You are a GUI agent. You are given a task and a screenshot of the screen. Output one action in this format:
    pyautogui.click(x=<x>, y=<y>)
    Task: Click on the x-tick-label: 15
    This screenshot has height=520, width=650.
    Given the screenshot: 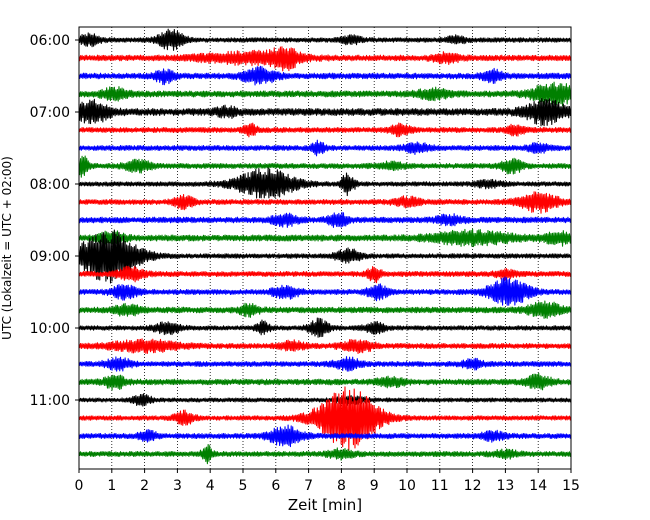 What is the action you would take?
    pyautogui.click(x=571, y=486)
    